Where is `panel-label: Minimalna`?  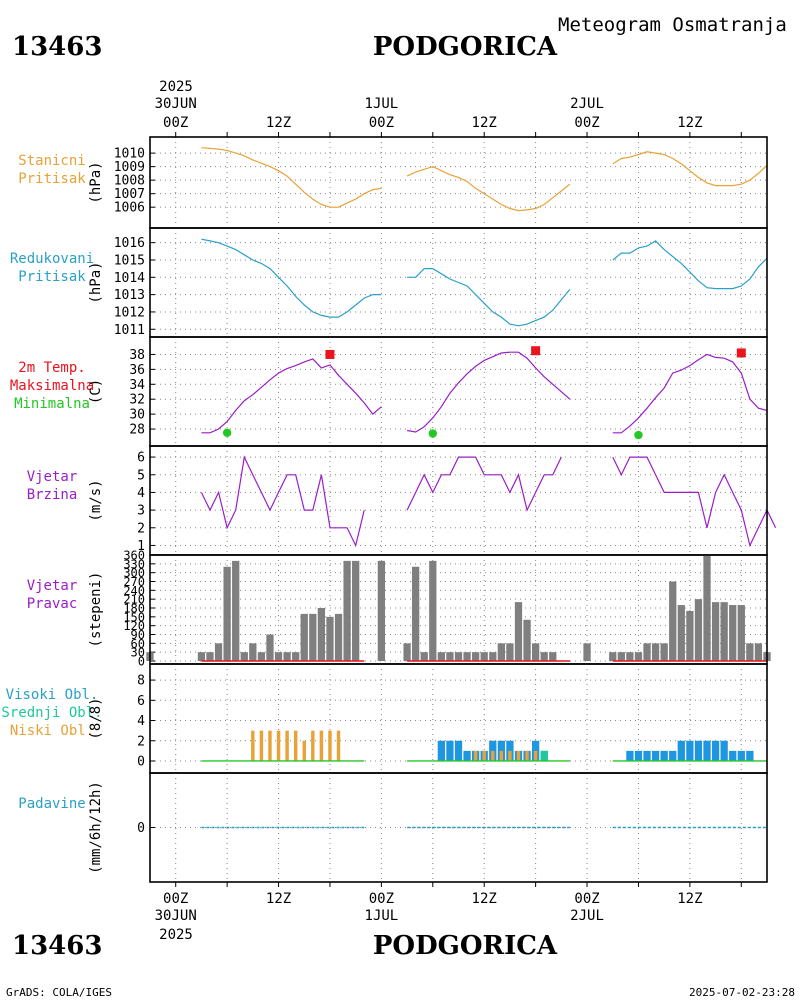
panel-label: Minimalna is located at coordinates (52, 404).